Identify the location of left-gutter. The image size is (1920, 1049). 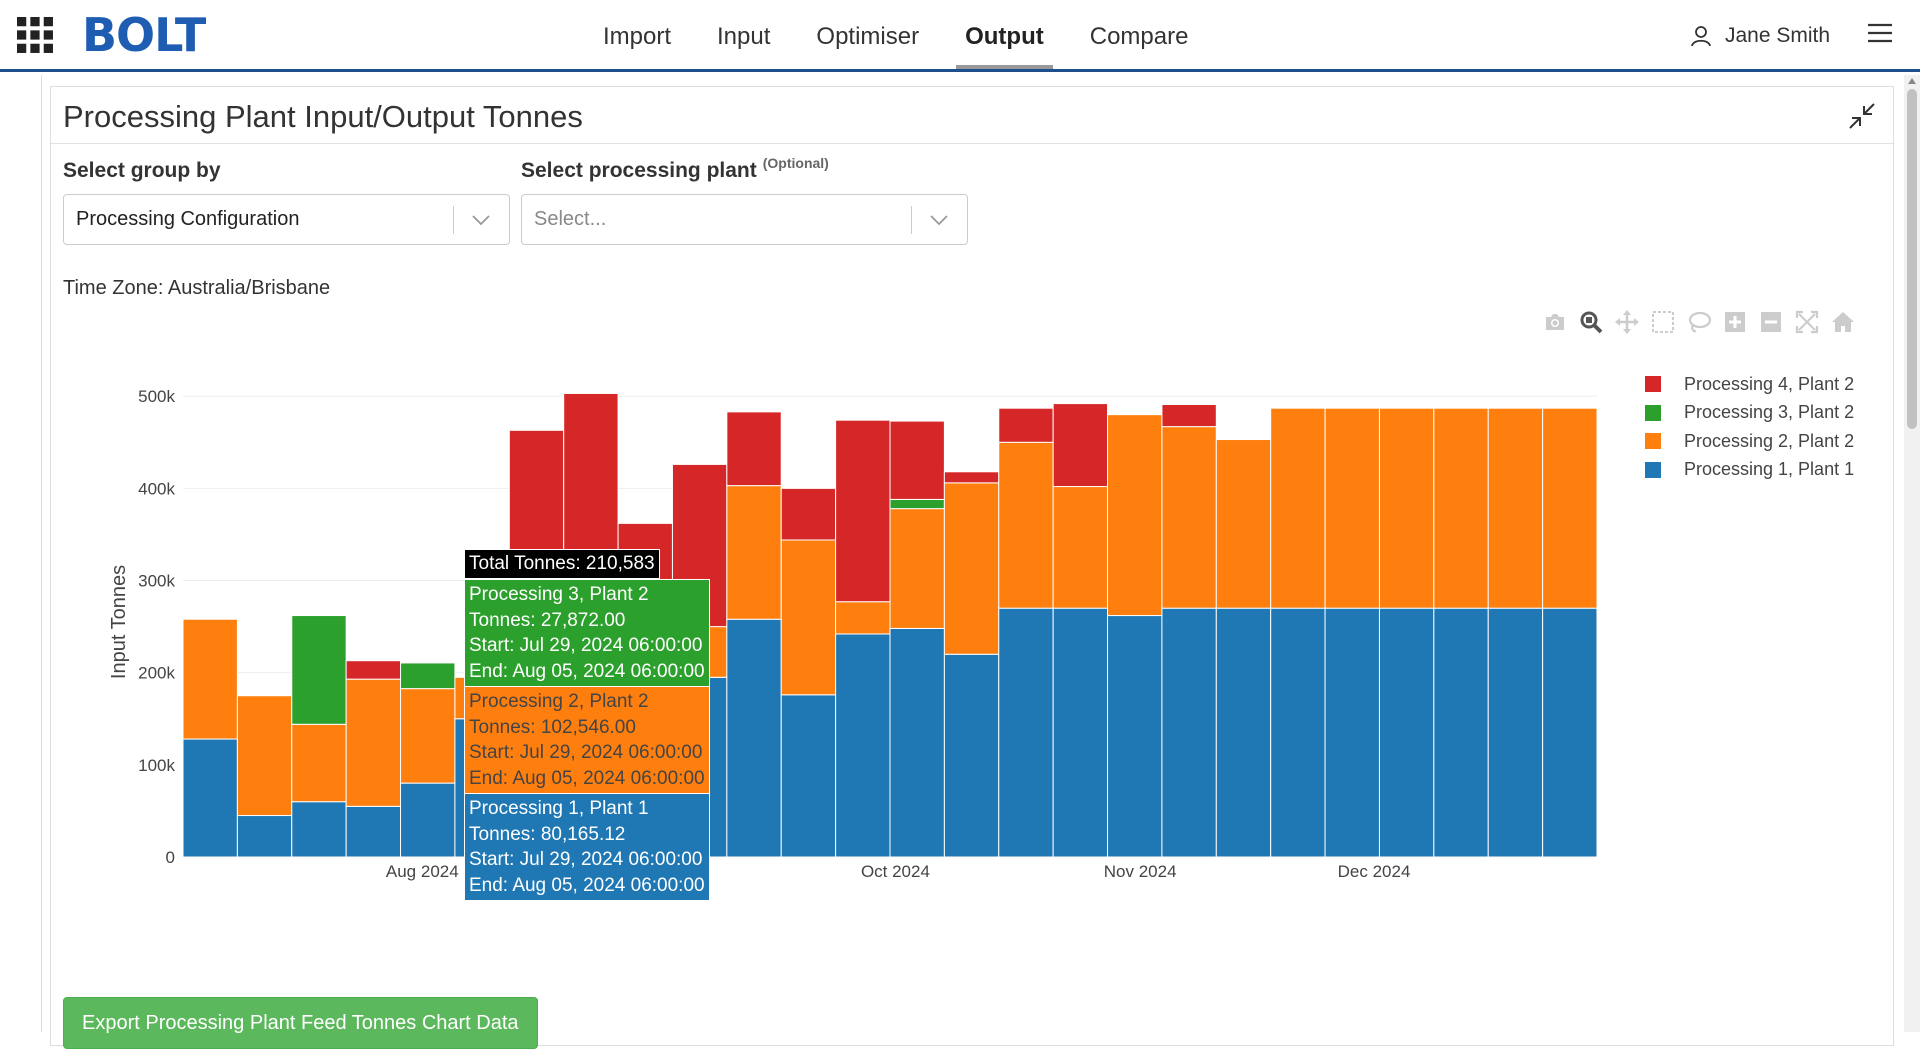
(21, 553).